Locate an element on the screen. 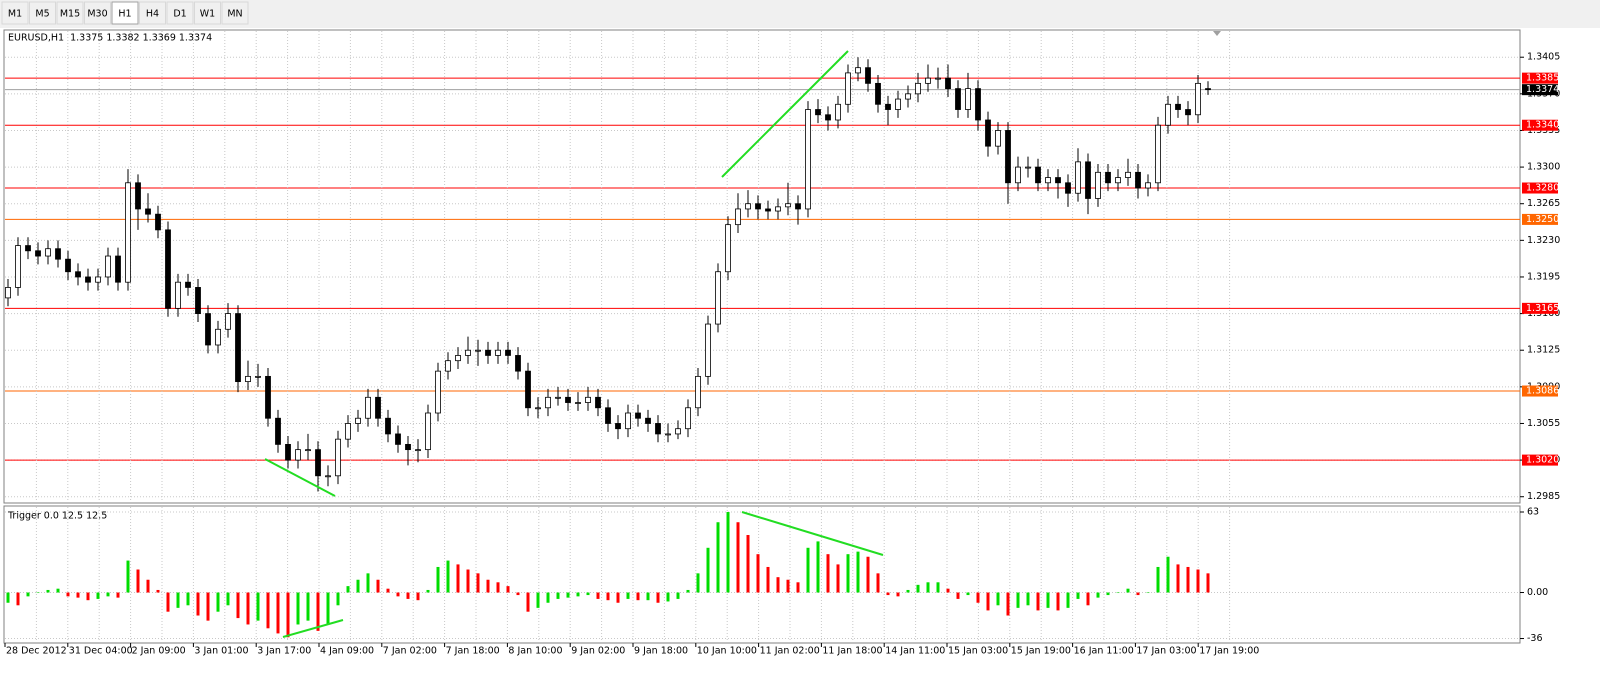  timeframe-button: M15 is located at coordinates (70, 13).